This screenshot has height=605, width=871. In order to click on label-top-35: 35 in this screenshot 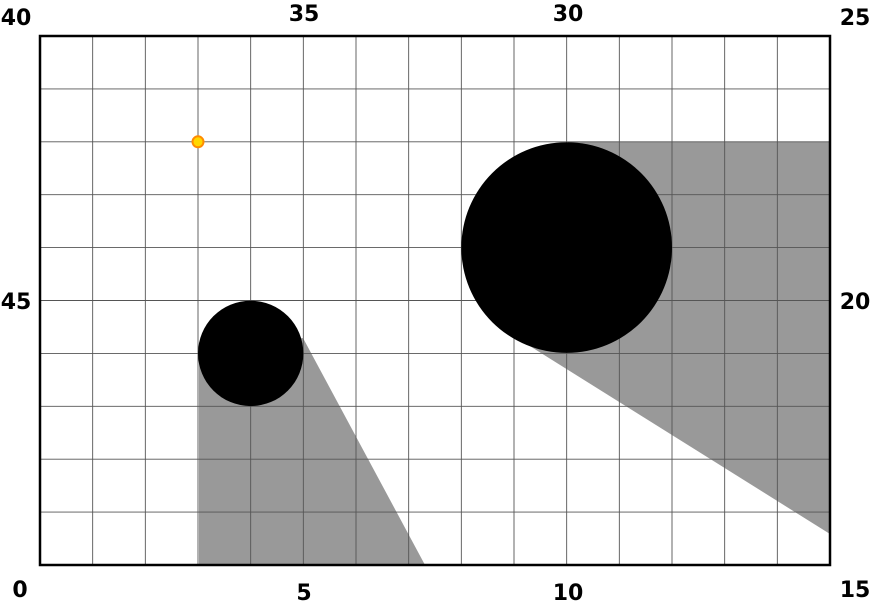, I will do `click(304, 14)`.